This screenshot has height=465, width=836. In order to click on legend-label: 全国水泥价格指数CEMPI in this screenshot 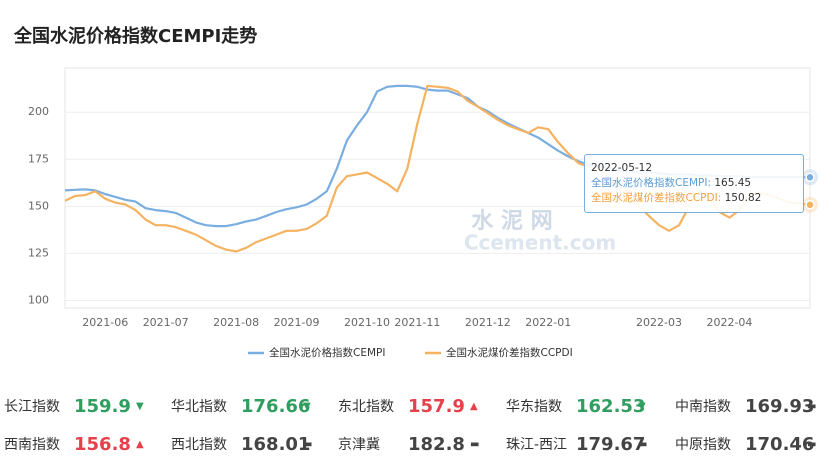, I will do `click(327, 352)`.